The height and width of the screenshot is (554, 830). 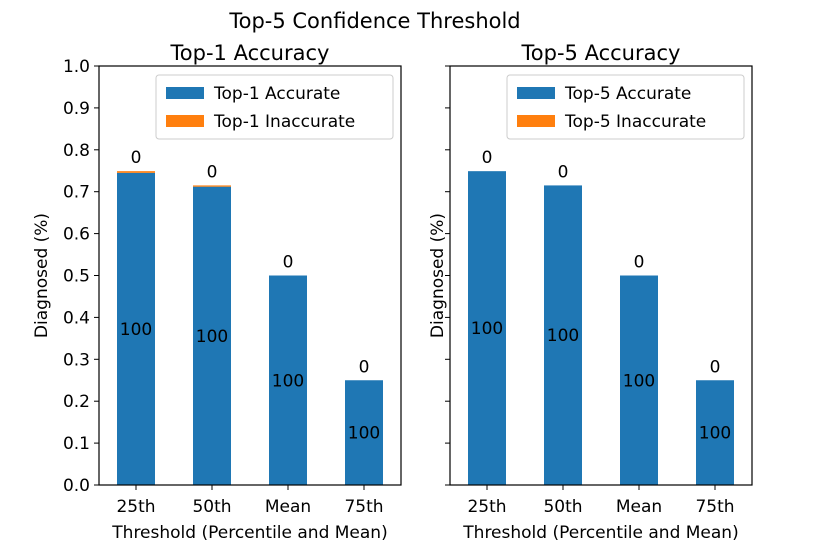 What do you see at coordinates (76, 235) in the screenshot?
I see `y-tick-label-0.6: 0.6` at bounding box center [76, 235].